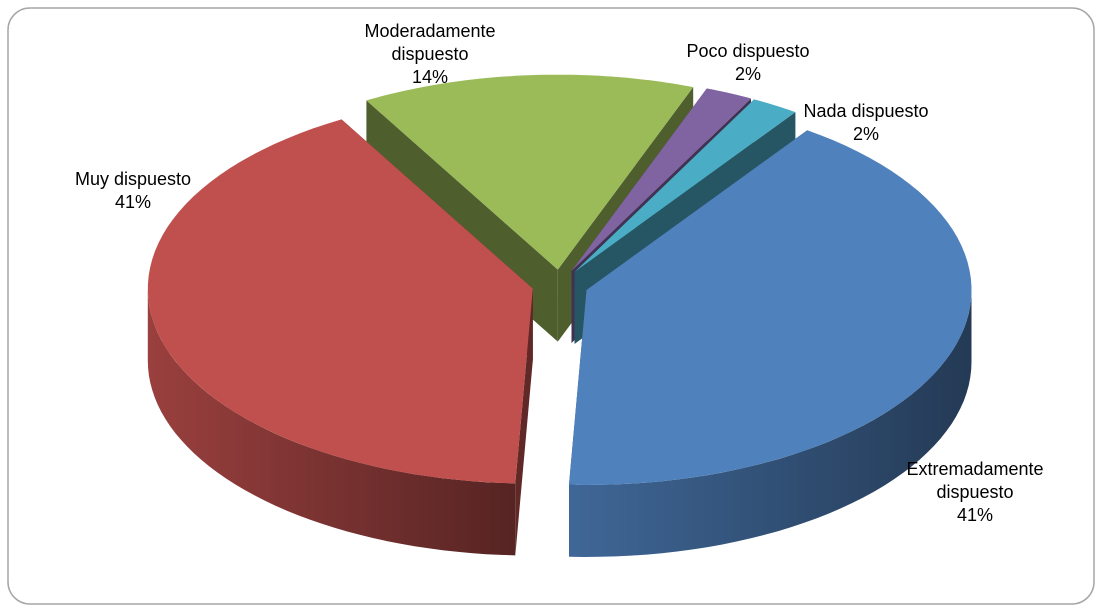 This screenshot has width=1102, height=612. What do you see at coordinates (133, 191) in the screenshot?
I see `data-label: Muy dispuesto 41%` at bounding box center [133, 191].